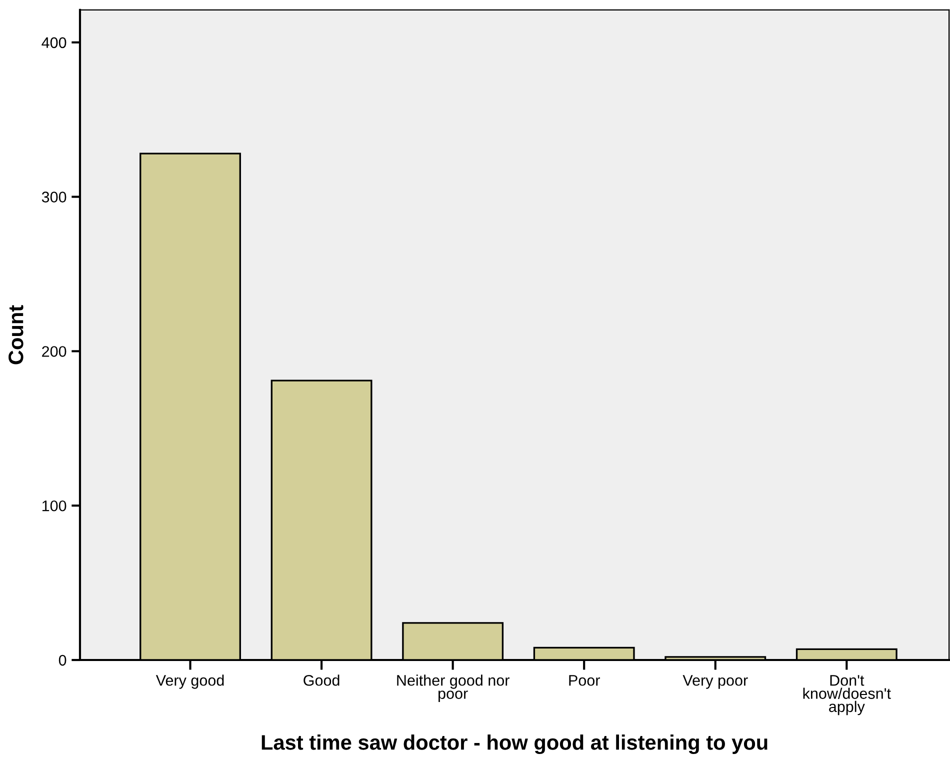 This screenshot has width=950, height=767. I want to click on y-tick-label: 0, so click(62, 660).